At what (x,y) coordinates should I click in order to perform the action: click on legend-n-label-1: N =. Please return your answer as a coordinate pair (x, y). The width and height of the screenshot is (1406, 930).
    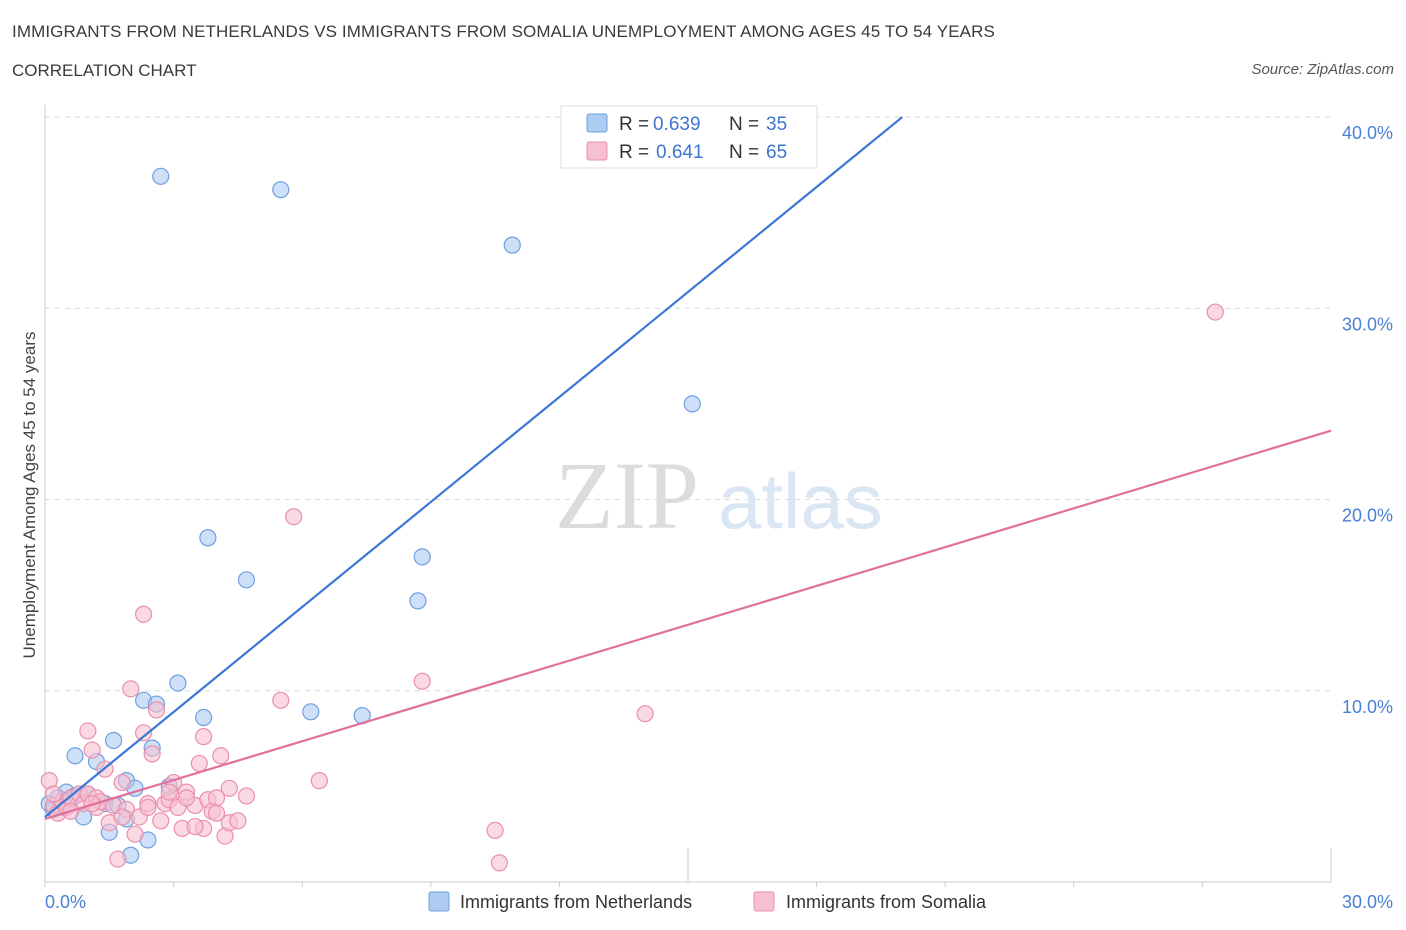
    Looking at the image, I should click on (744, 124).